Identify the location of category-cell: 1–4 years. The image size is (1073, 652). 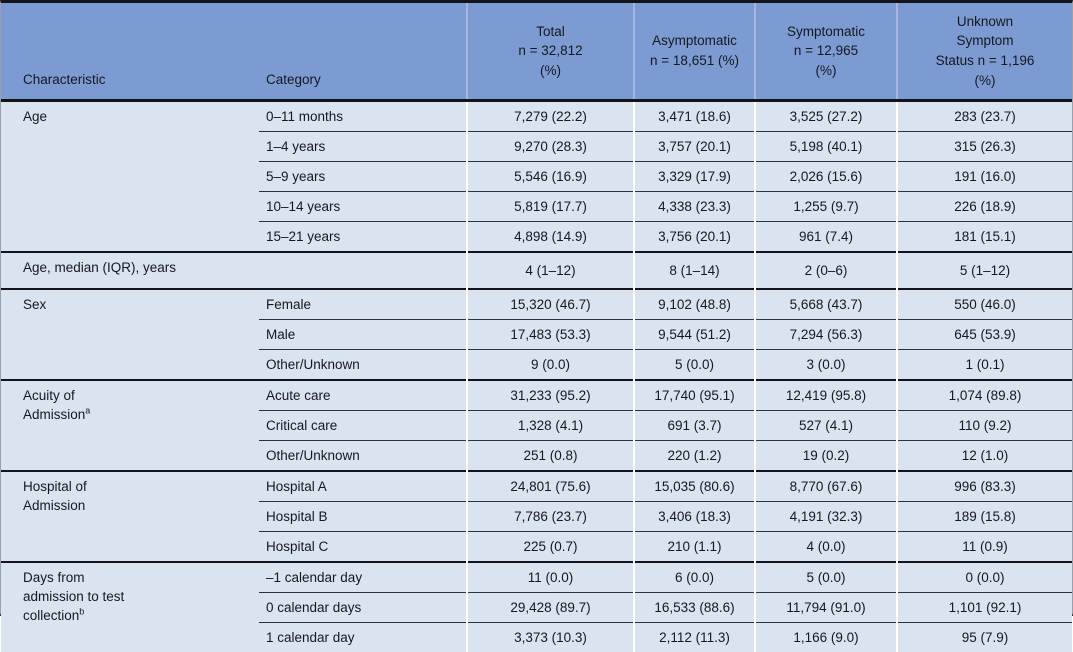
(363, 147).